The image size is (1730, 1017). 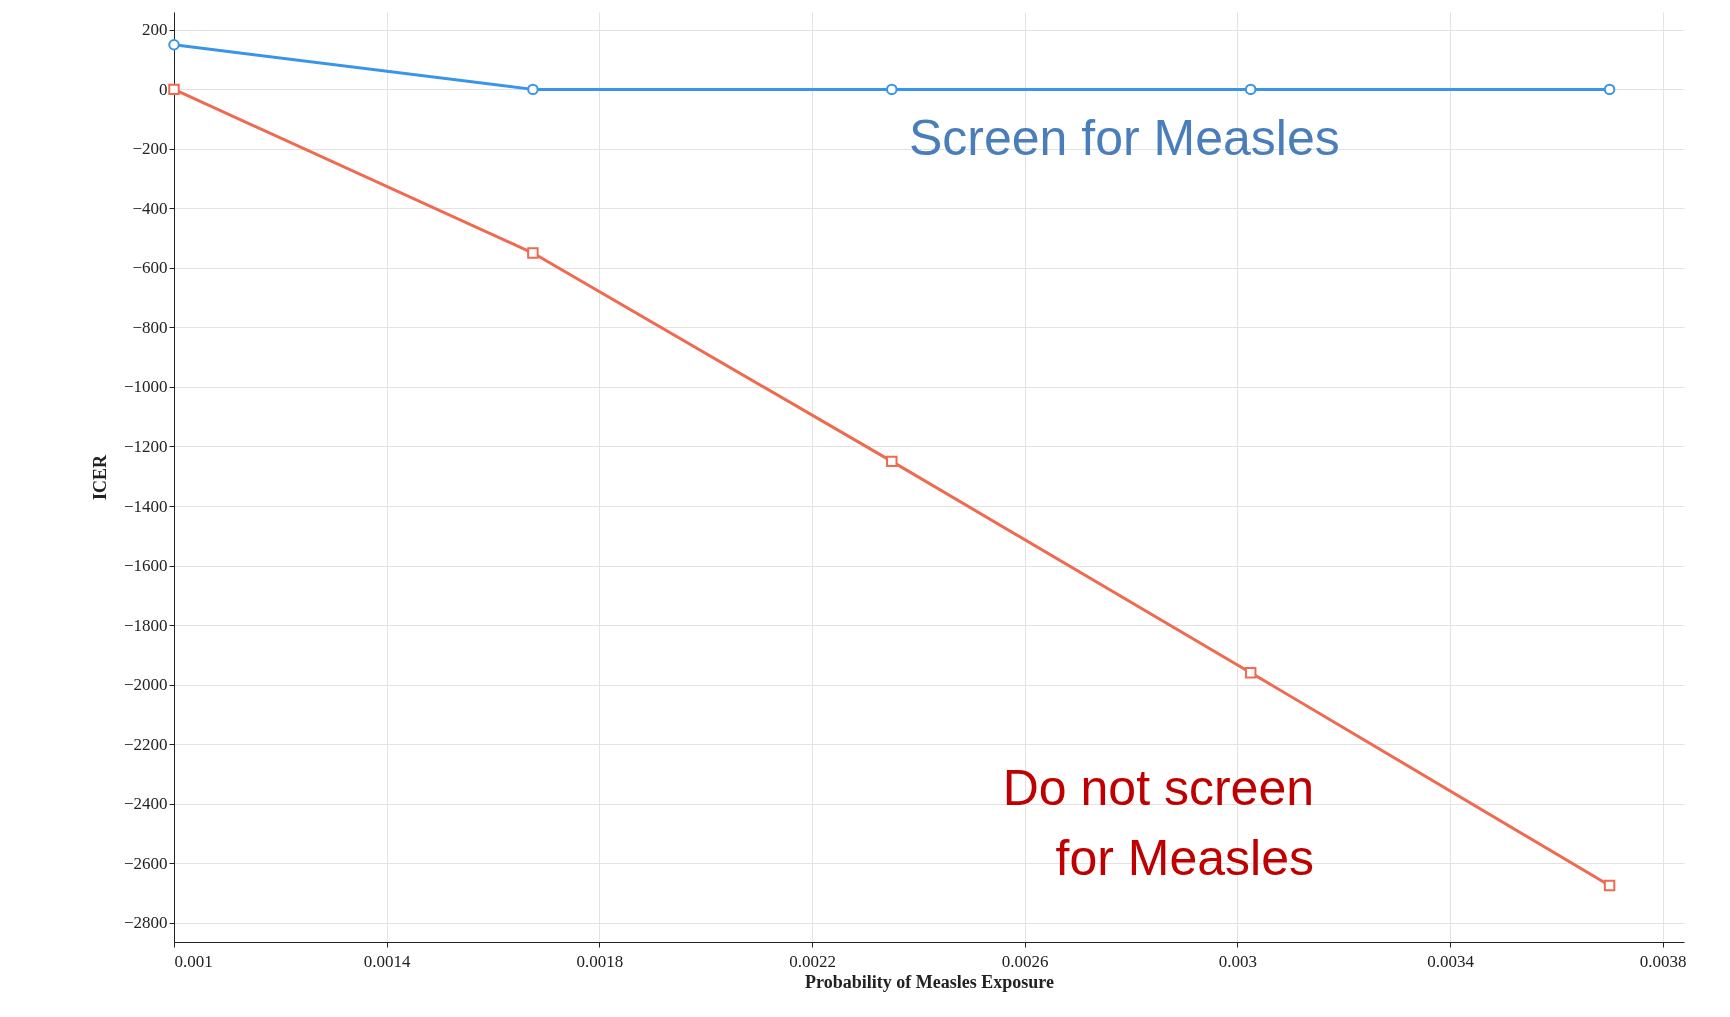 What do you see at coordinates (145, 804) in the screenshot?
I see `y-tick-label: −2400` at bounding box center [145, 804].